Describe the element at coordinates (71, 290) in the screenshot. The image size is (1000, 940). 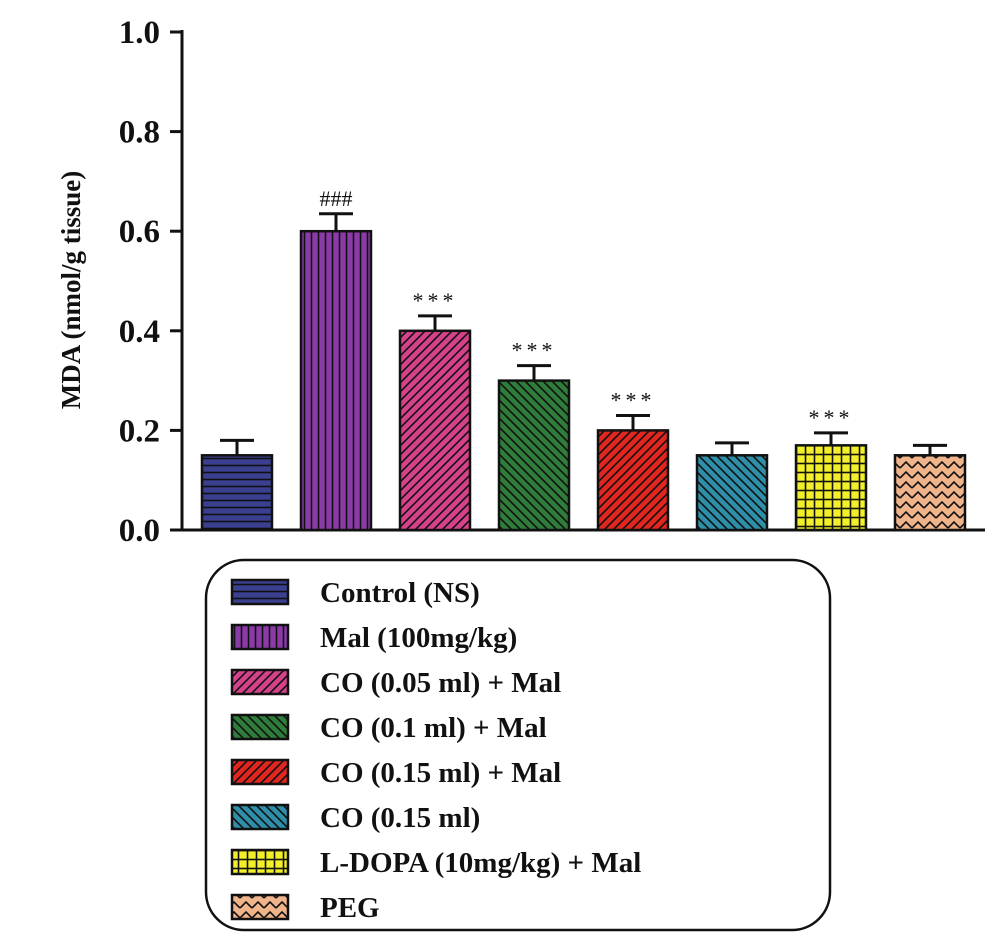
I see `y-axis-title: MDA (nmol/g tissue)` at that location.